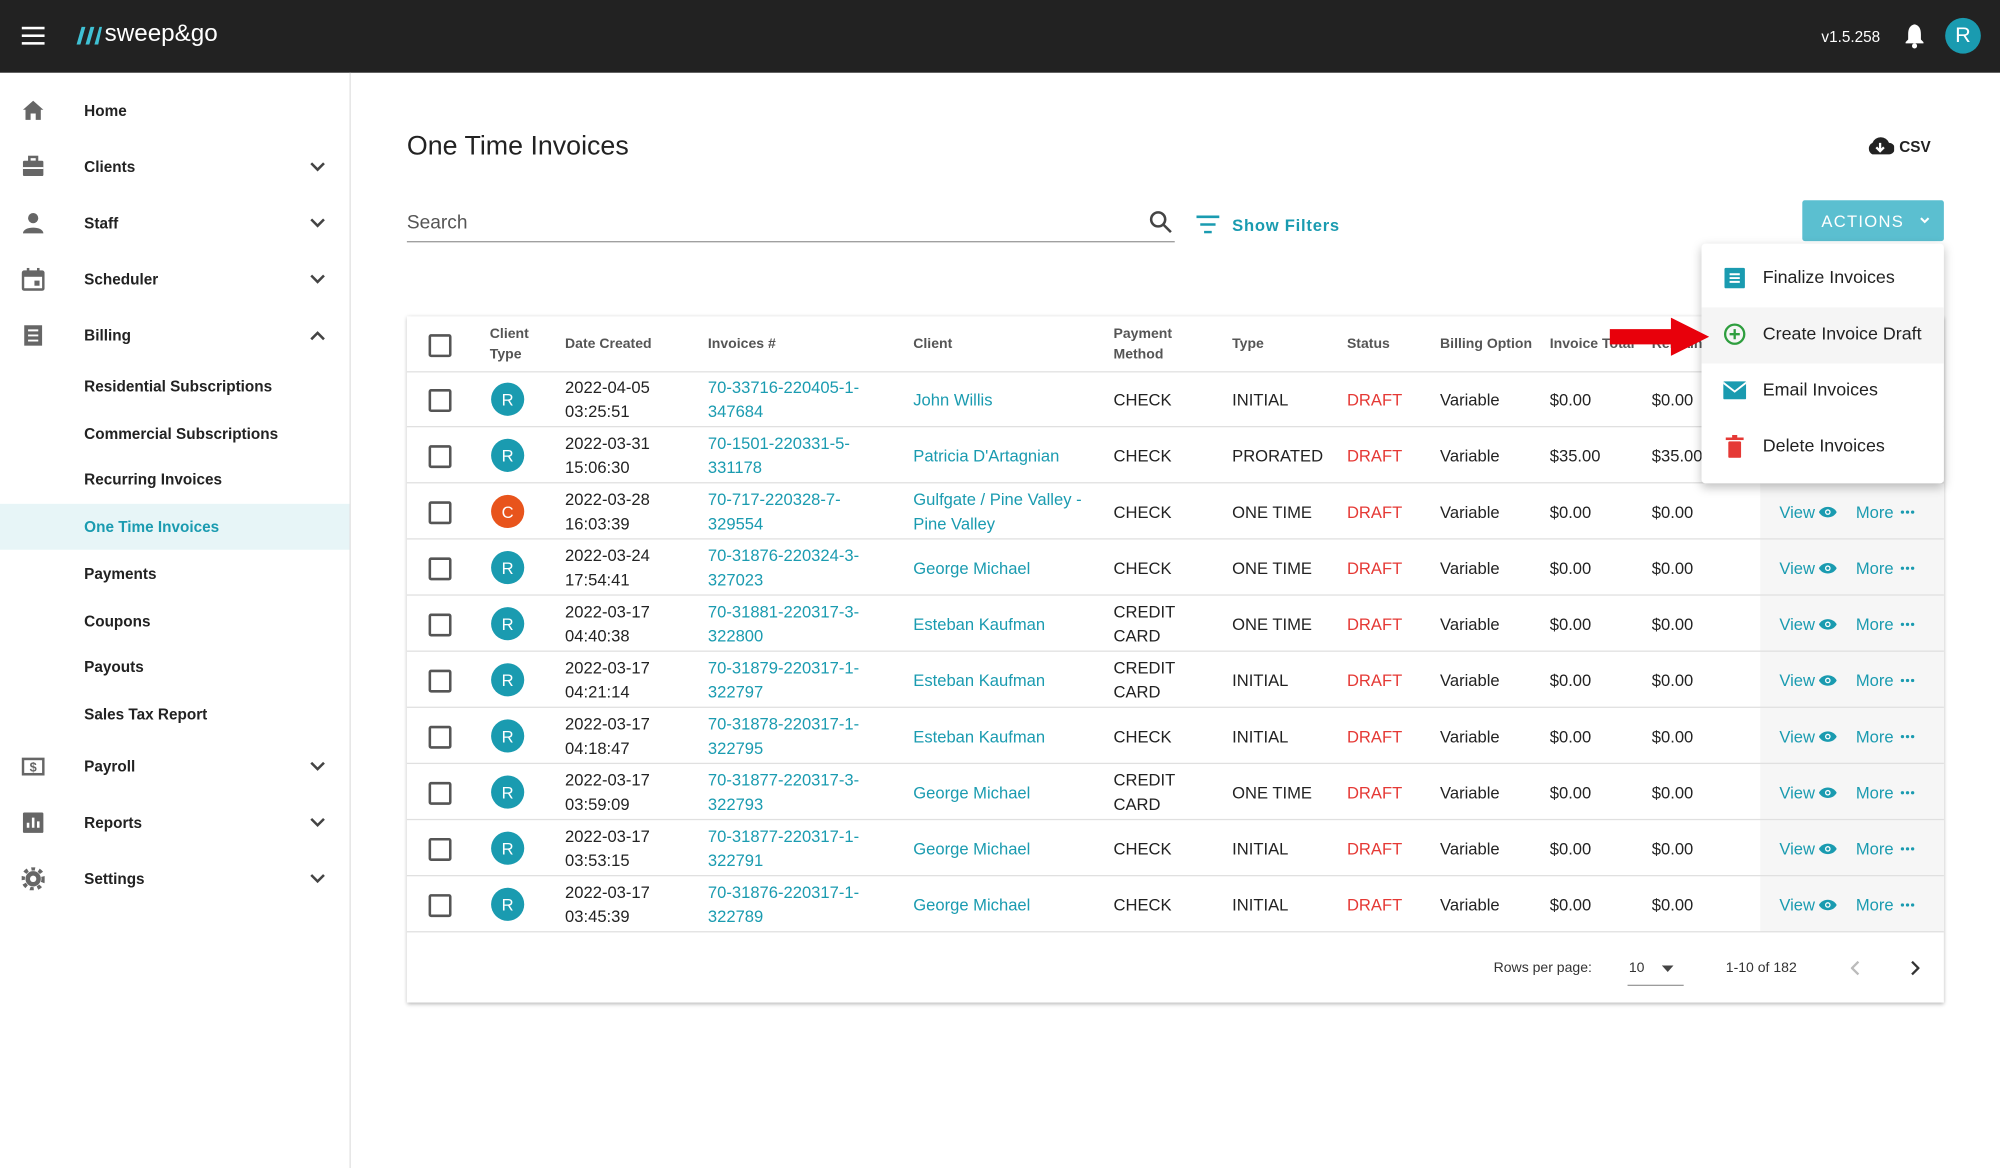  What do you see at coordinates (146, 714) in the screenshot?
I see `nav-subitem: Sales Tax Report` at bounding box center [146, 714].